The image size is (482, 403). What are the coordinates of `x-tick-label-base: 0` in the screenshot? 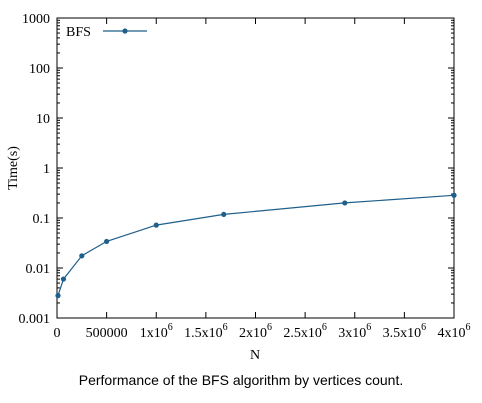 It's located at (57, 333).